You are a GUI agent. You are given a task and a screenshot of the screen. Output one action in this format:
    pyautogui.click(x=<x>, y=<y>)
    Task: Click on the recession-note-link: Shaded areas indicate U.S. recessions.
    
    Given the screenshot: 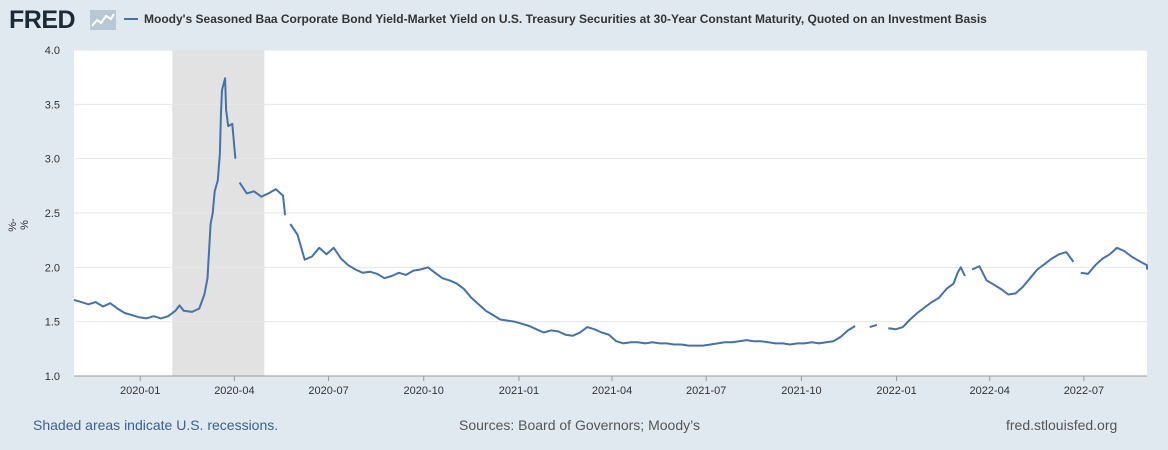 What is the action you would take?
    pyautogui.click(x=156, y=425)
    